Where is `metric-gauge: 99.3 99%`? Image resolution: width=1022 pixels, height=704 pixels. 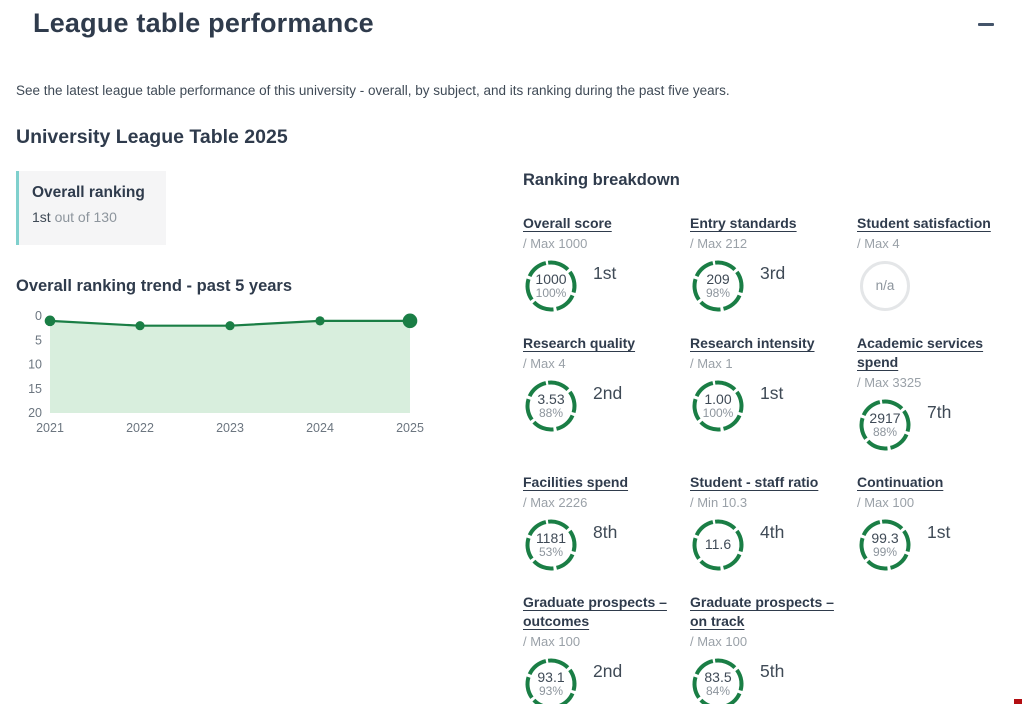
metric-gauge: 99.3 99% is located at coordinates (885, 545).